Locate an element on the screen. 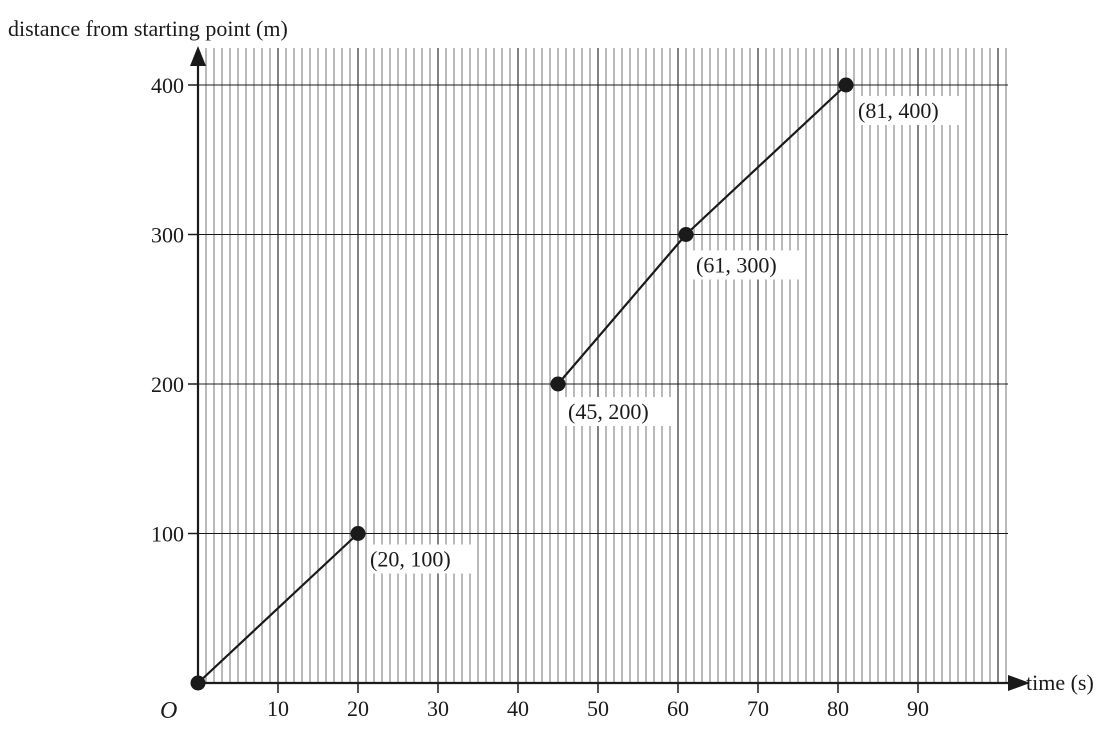 This screenshot has width=1118, height=729. x-axis-arrow is located at coordinates (1019, 683).